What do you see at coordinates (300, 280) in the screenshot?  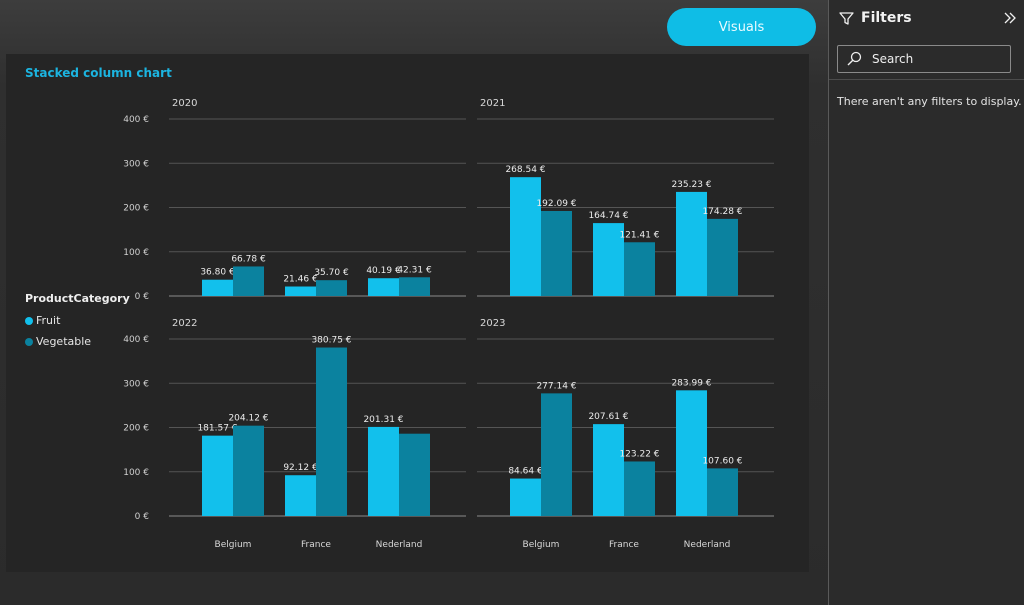 I see `data-label: 21.46 €` at bounding box center [300, 280].